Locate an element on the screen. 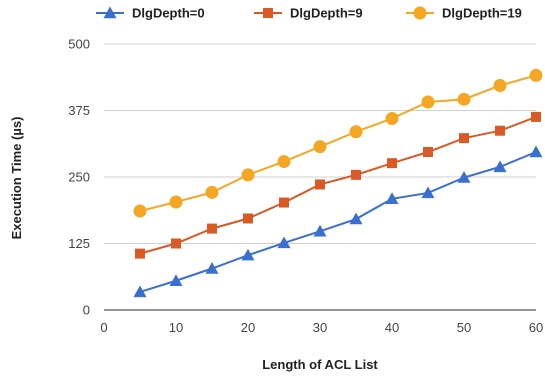  y-tick-label: 500 is located at coordinates (79, 44).